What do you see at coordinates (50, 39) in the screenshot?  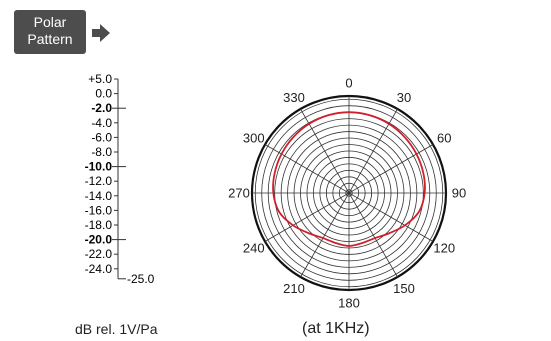 I see `badge-line-2: Pattern` at bounding box center [50, 39].